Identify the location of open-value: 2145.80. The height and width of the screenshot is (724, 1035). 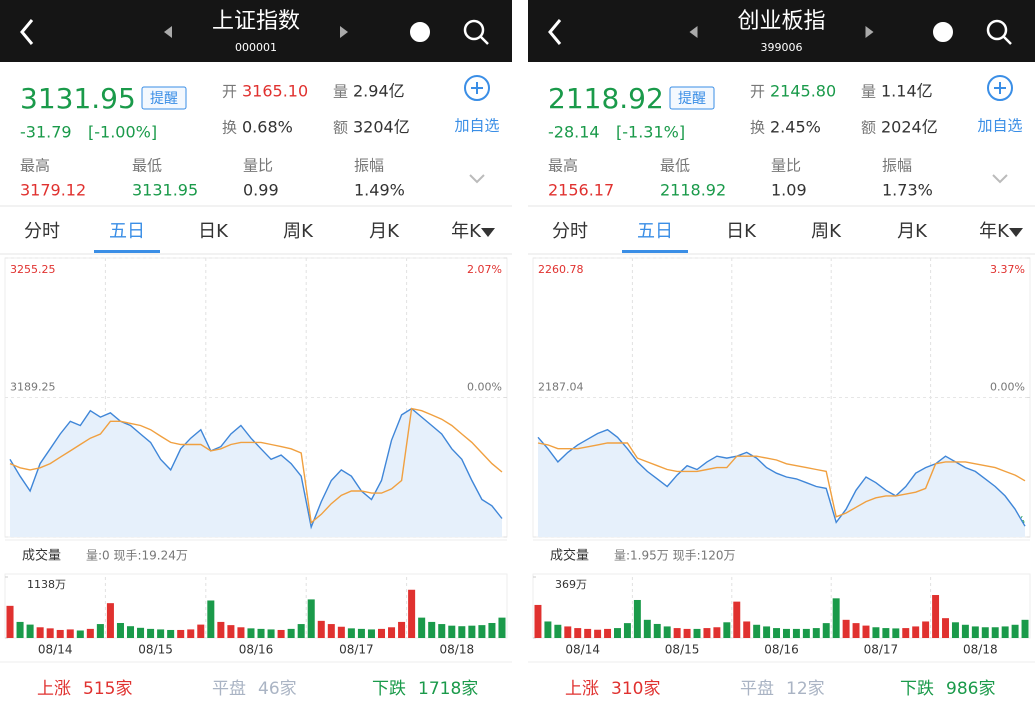
(803, 91).